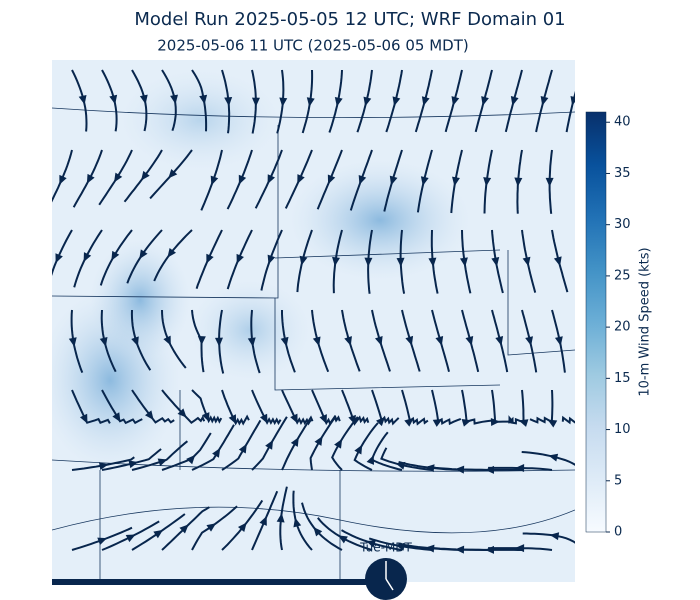 The width and height of the screenshot is (700, 600). What do you see at coordinates (622, 224) in the screenshot?
I see `tick-label: 30` at bounding box center [622, 224].